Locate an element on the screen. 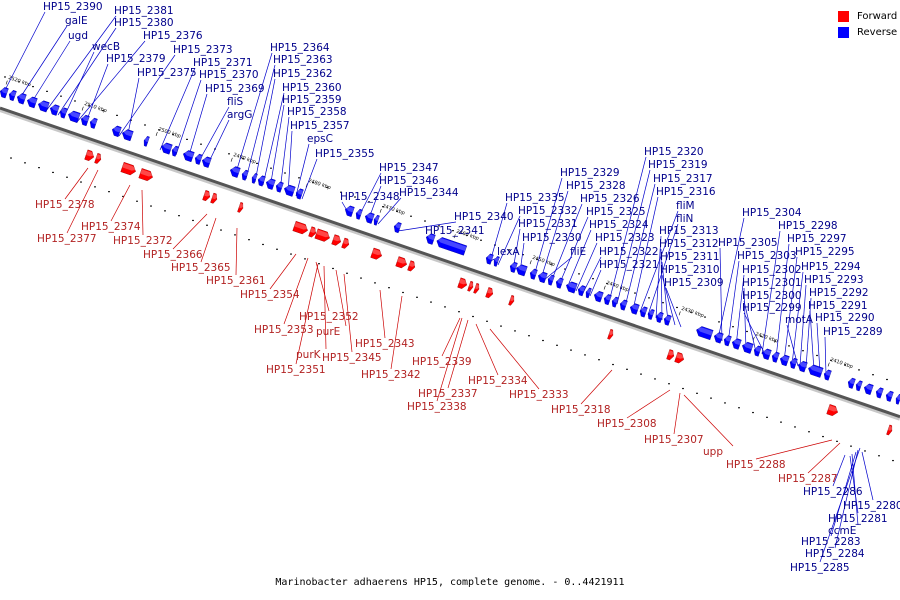 The image size is (900, 600). scale-tick: 2420 kbp is located at coordinates (765, 338).